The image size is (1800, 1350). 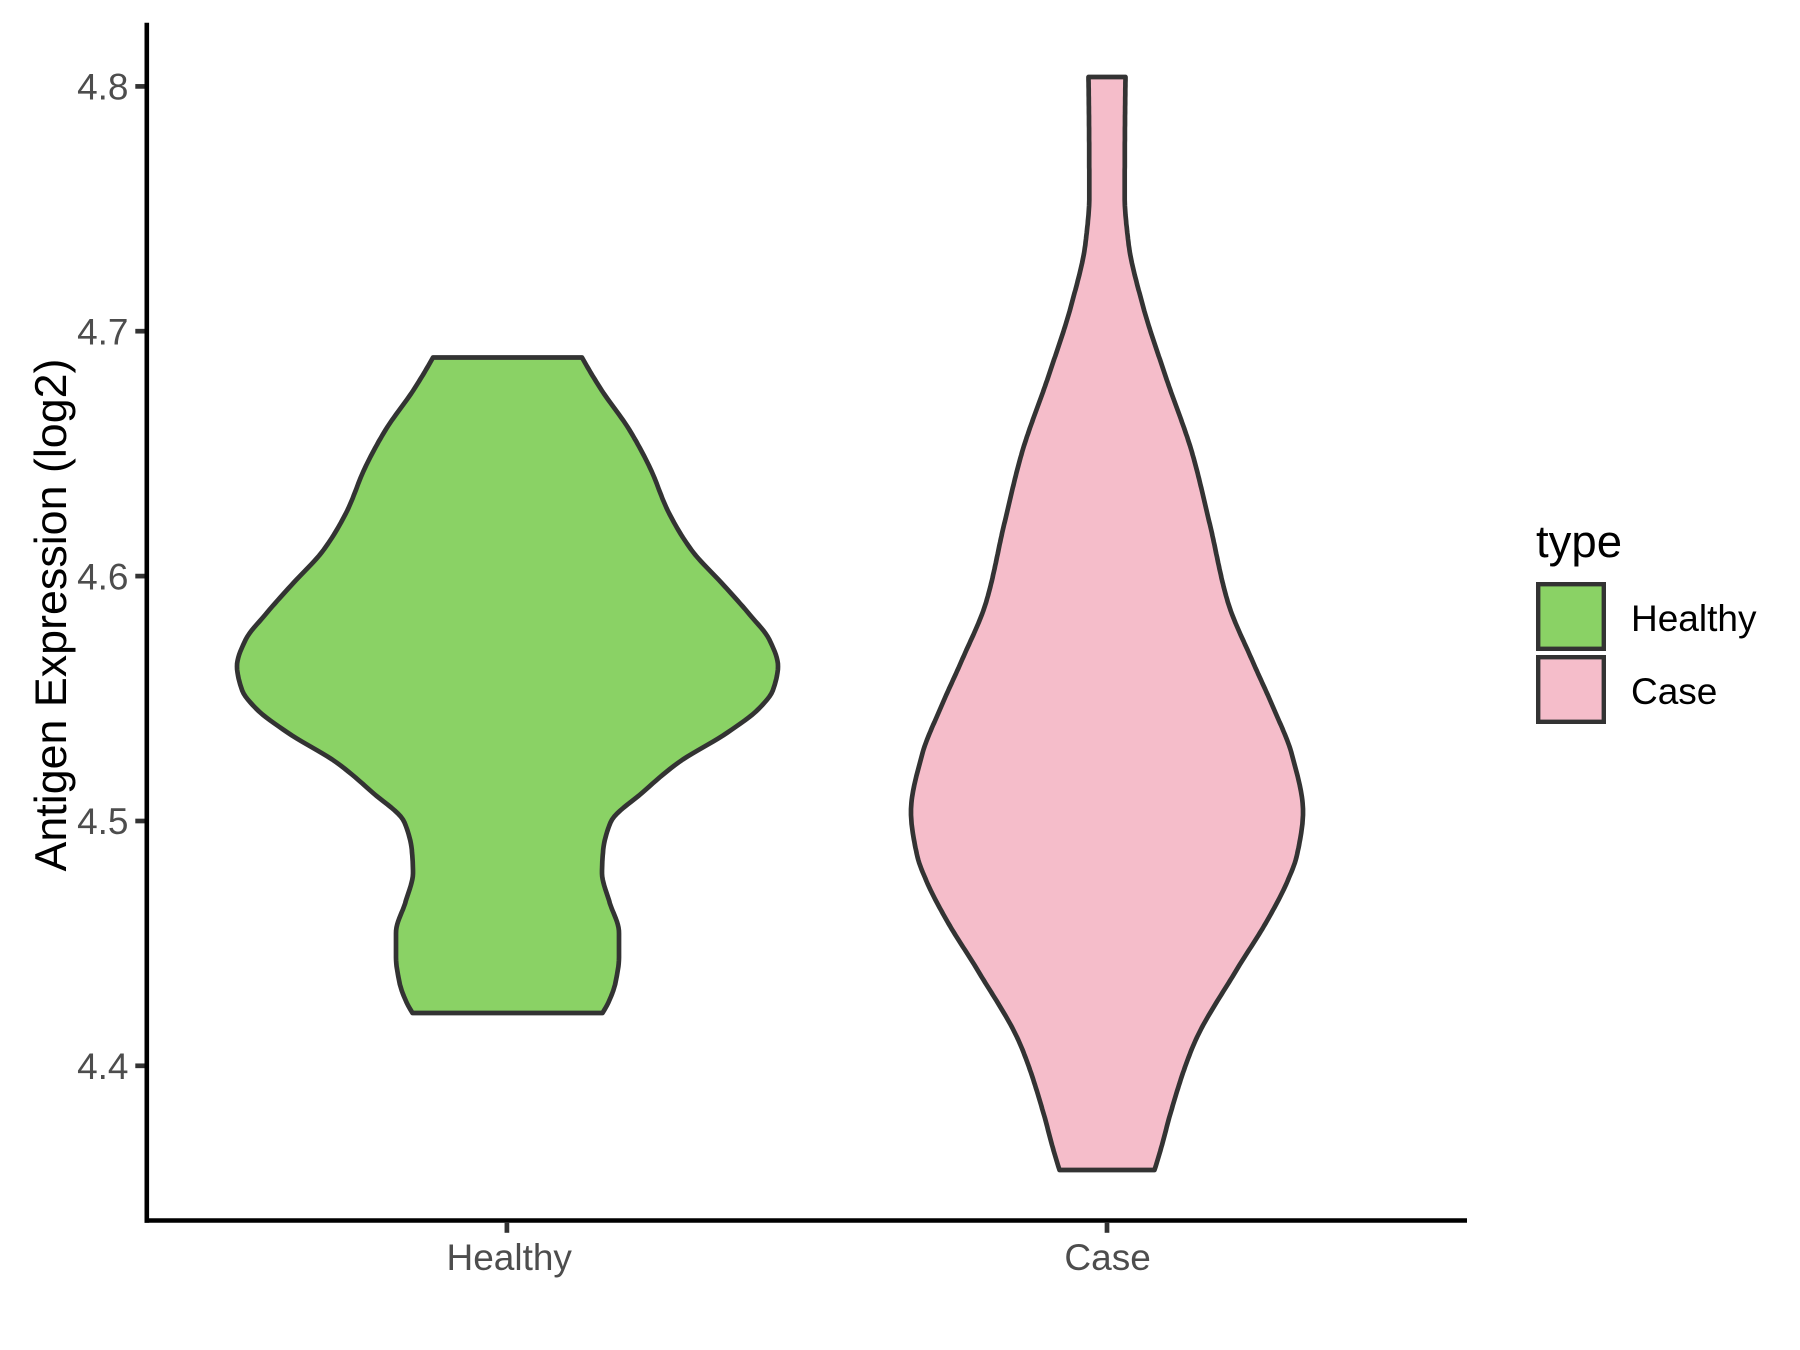 What do you see at coordinates (102, 1066) in the screenshot?
I see `svg-text: 4.4` at bounding box center [102, 1066].